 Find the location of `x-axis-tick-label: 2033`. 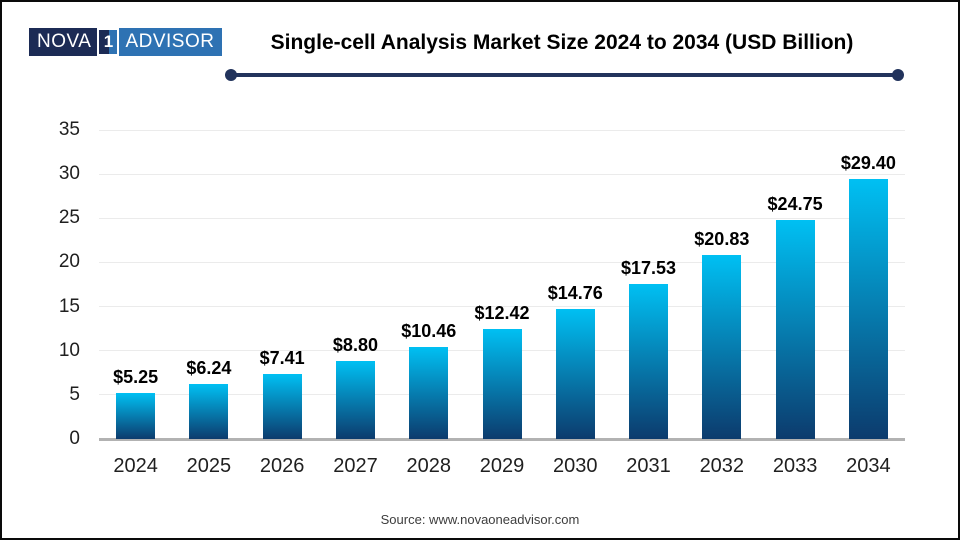

x-axis-tick-label: 2033 is located at coordinates (795, 466).